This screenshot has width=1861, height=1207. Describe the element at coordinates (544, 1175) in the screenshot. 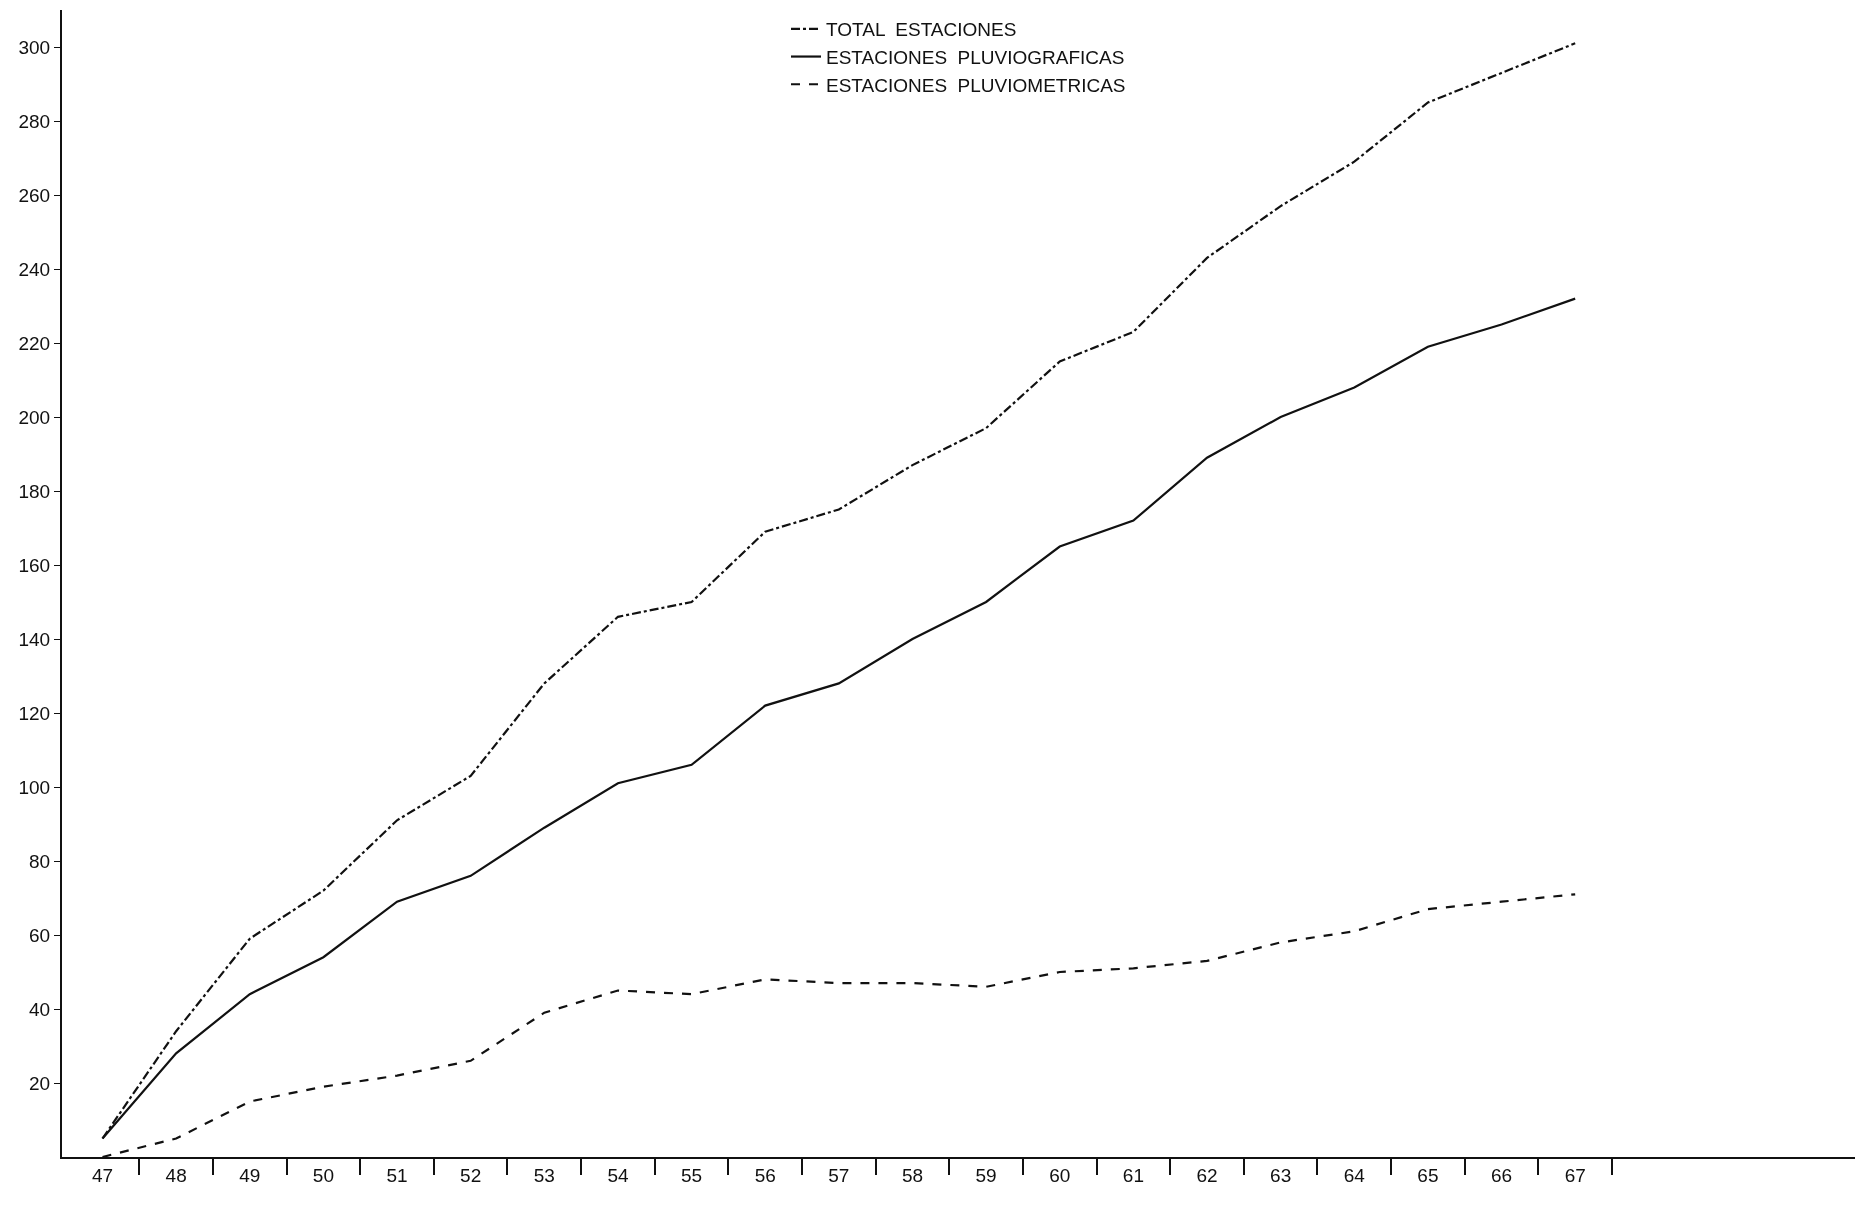

I see `x-tick-label: 53` at that location.